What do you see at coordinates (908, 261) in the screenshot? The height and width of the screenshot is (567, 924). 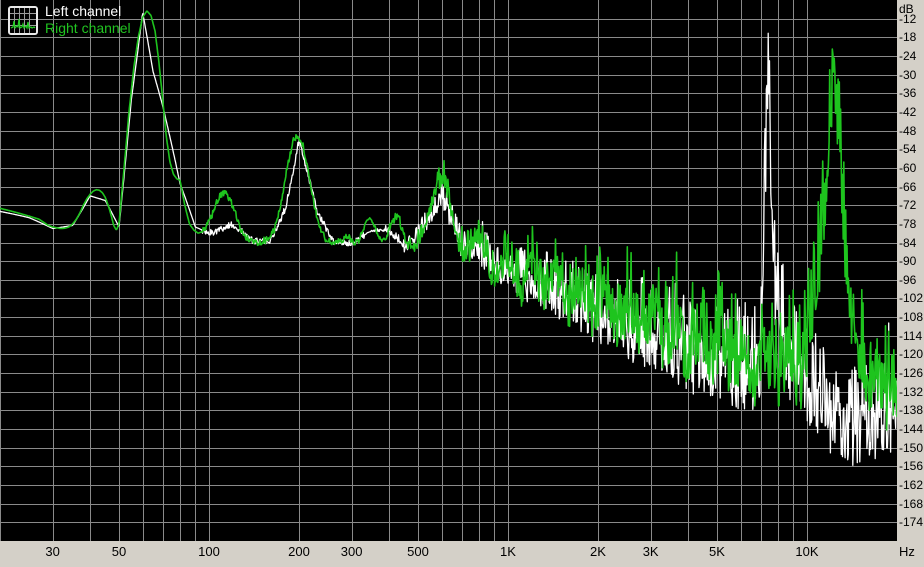 I see `y-axis-tick-label: -90` at bounding box center [908, 261].